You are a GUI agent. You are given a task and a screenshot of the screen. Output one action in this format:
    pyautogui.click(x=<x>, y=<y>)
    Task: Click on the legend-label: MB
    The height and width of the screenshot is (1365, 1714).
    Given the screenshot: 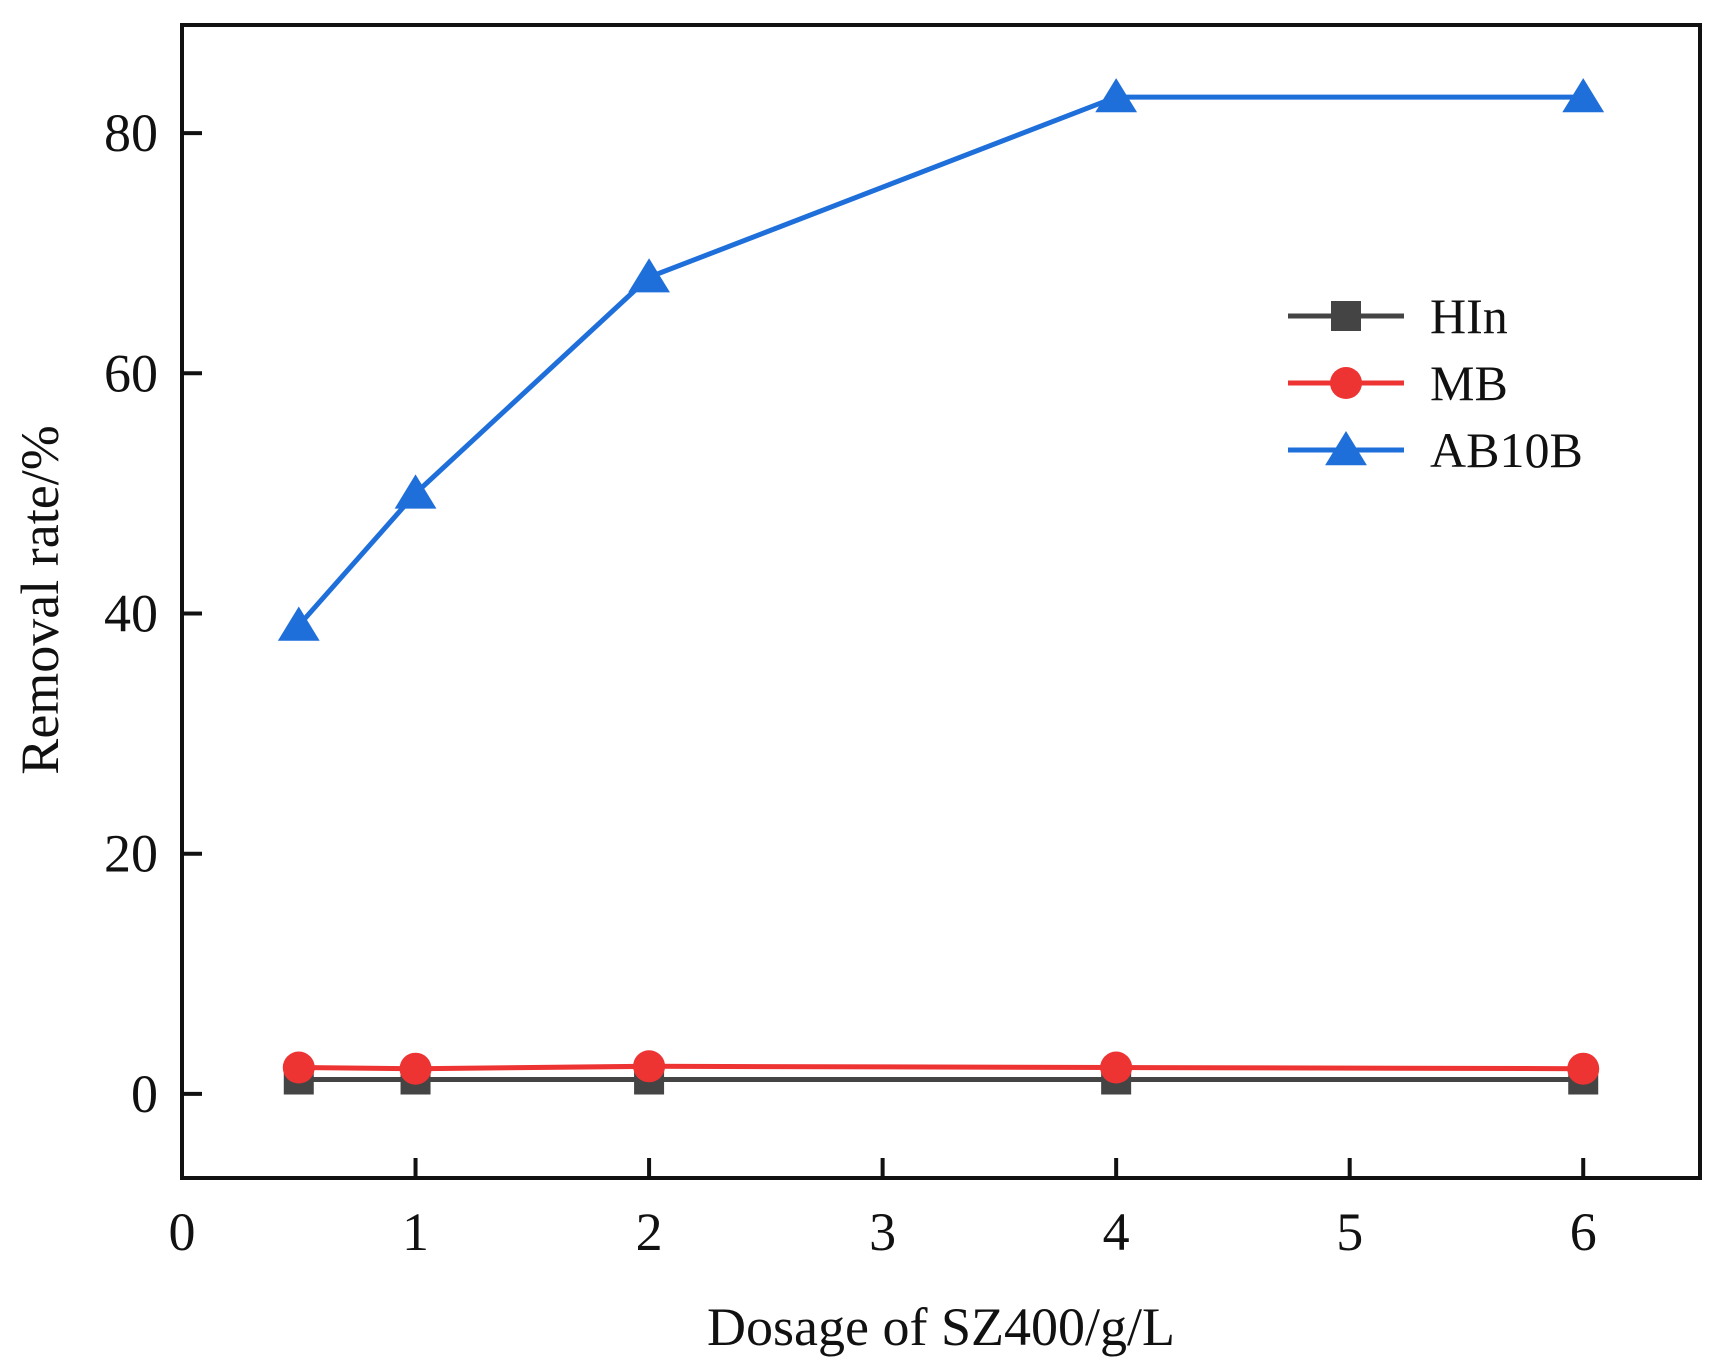 What is the action you would take?
    pyautogui.click(x=1469, y=383)
    